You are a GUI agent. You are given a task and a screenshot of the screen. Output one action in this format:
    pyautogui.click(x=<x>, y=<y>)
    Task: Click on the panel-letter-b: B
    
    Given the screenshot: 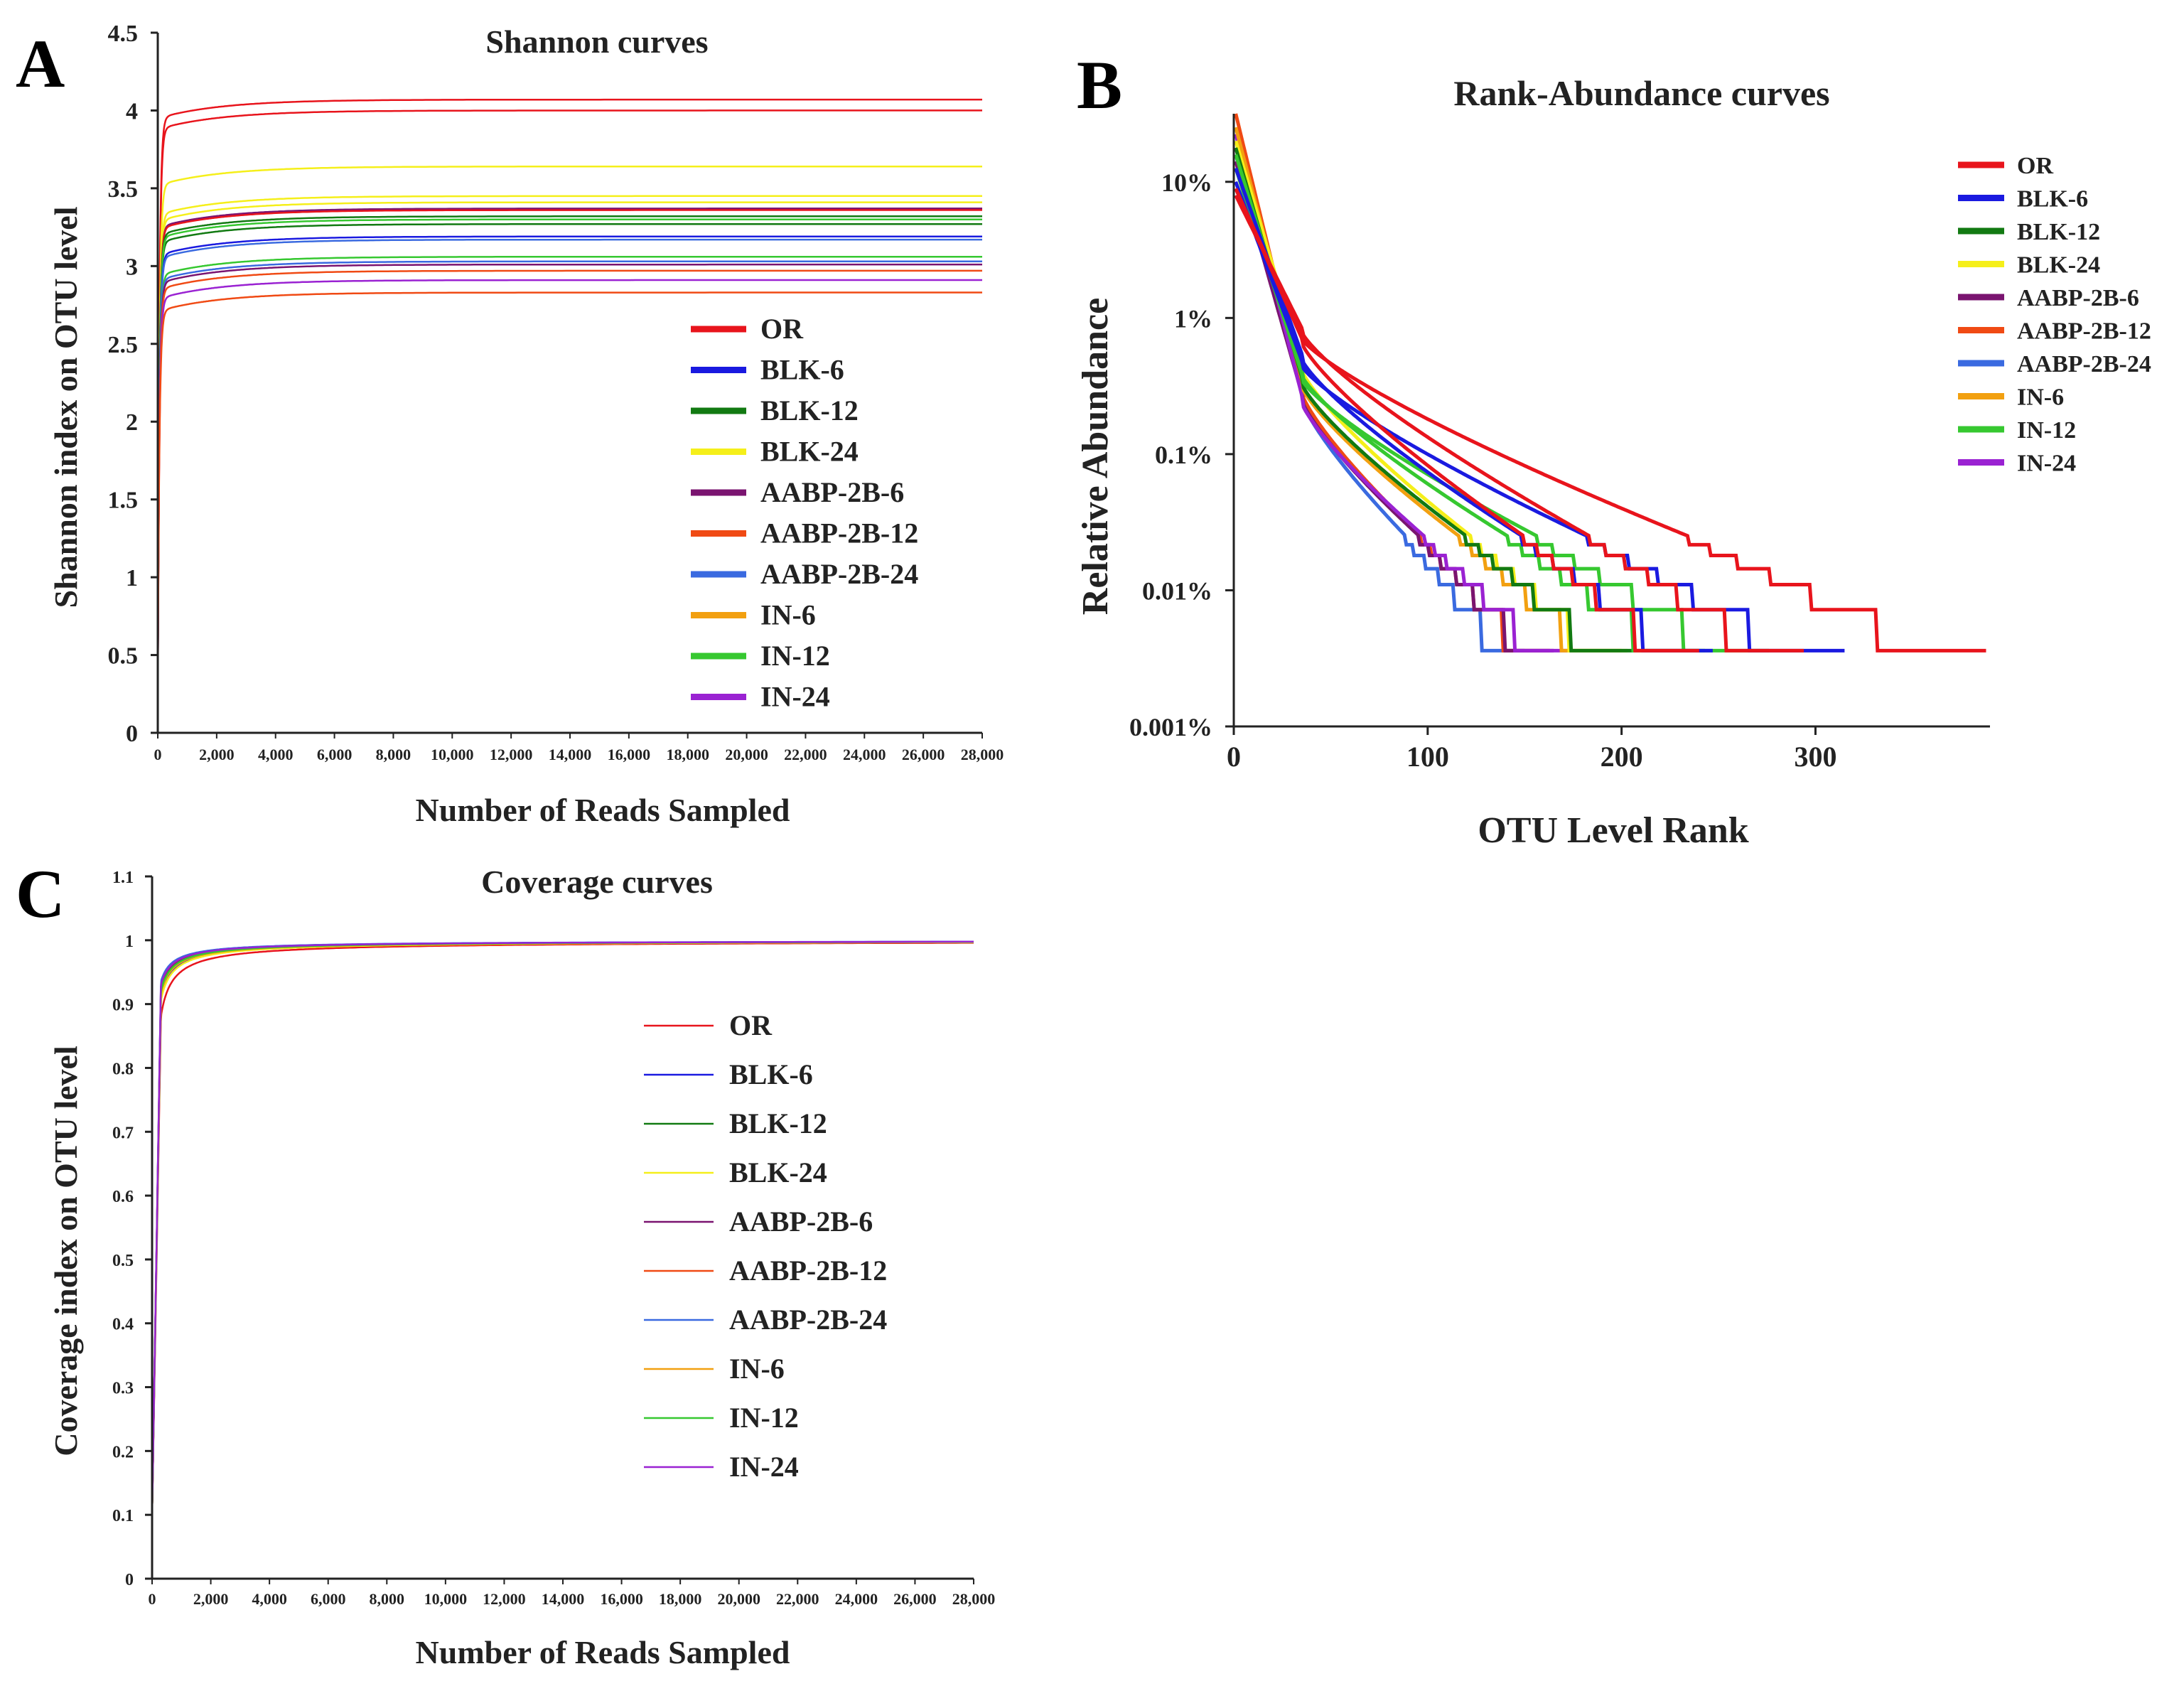 What is the action you would take?
    pyautogui.click(x=1099, y=85)
    